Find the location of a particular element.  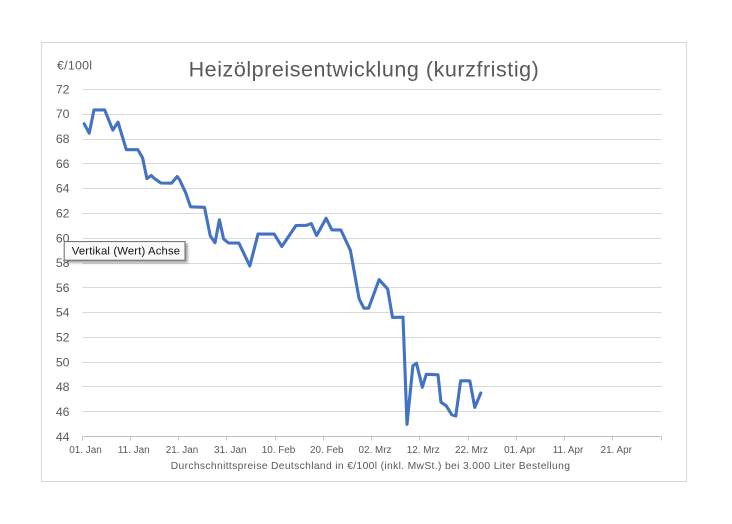

svg-text: 62 is located at coordinates (63, 214).